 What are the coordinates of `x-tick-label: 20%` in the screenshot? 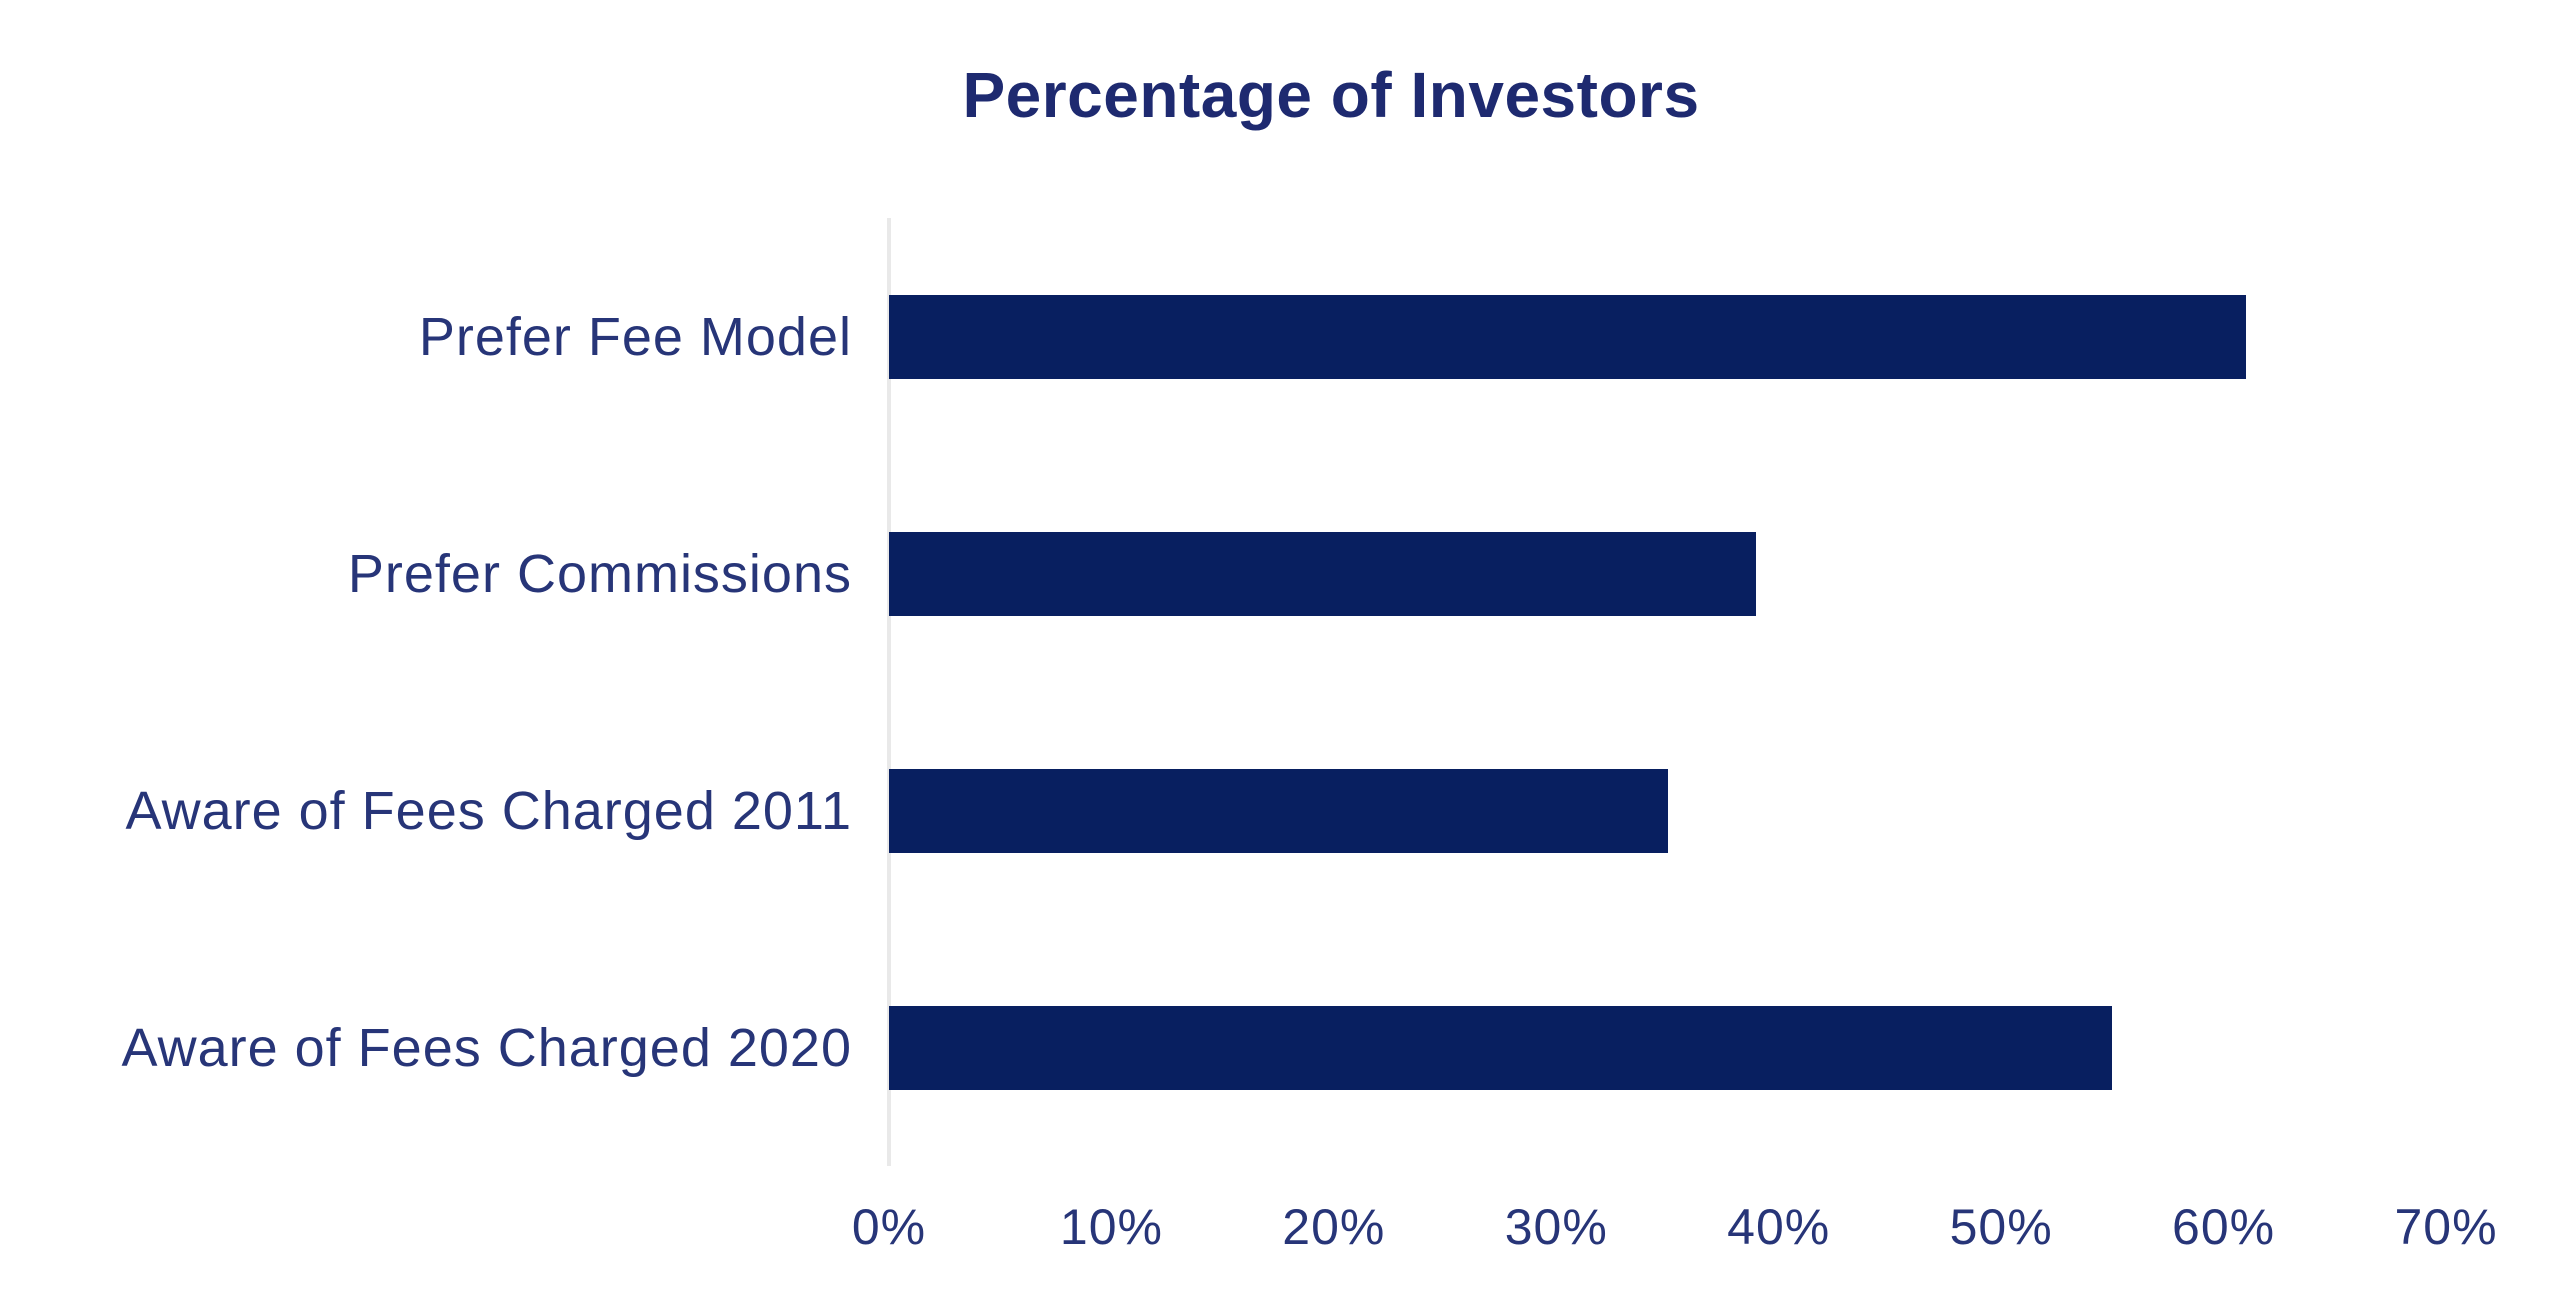 It's located at (1334, 1227).